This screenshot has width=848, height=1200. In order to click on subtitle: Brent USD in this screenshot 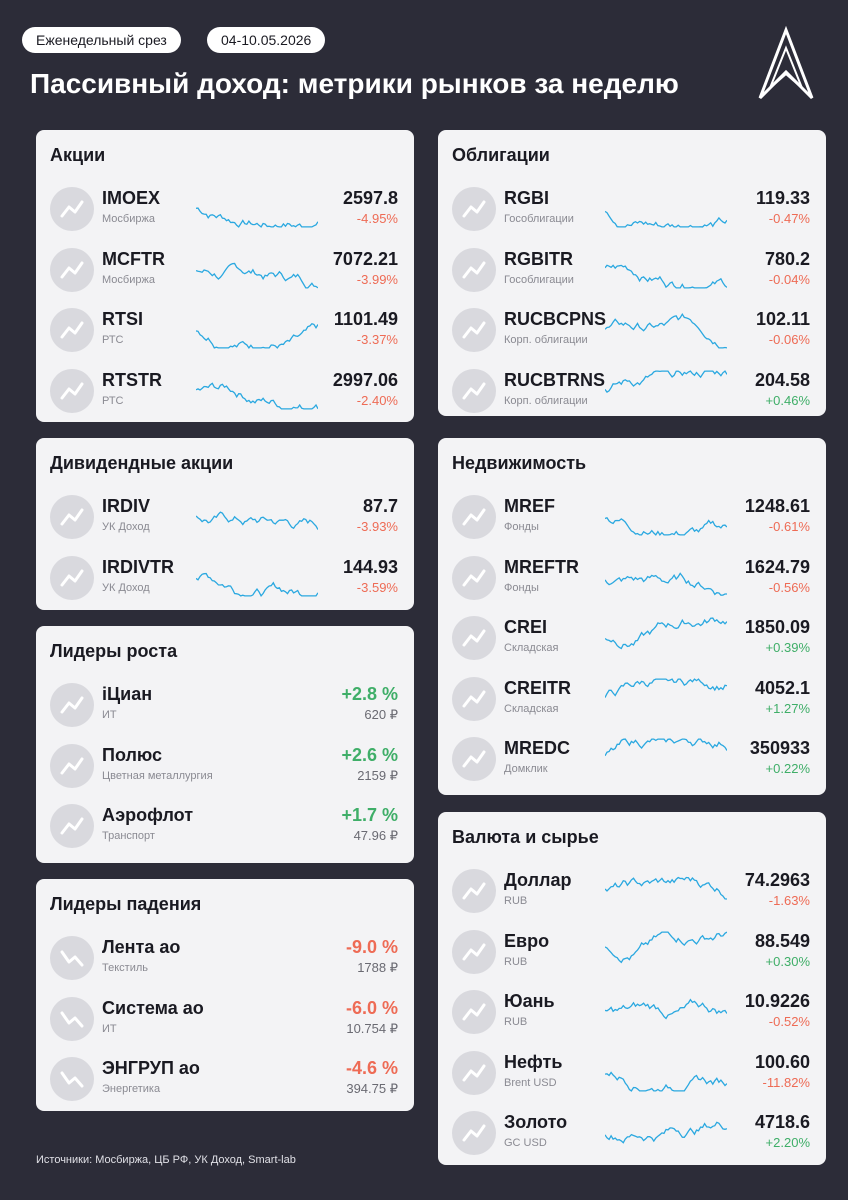, I will do `click(530, 1082)`.